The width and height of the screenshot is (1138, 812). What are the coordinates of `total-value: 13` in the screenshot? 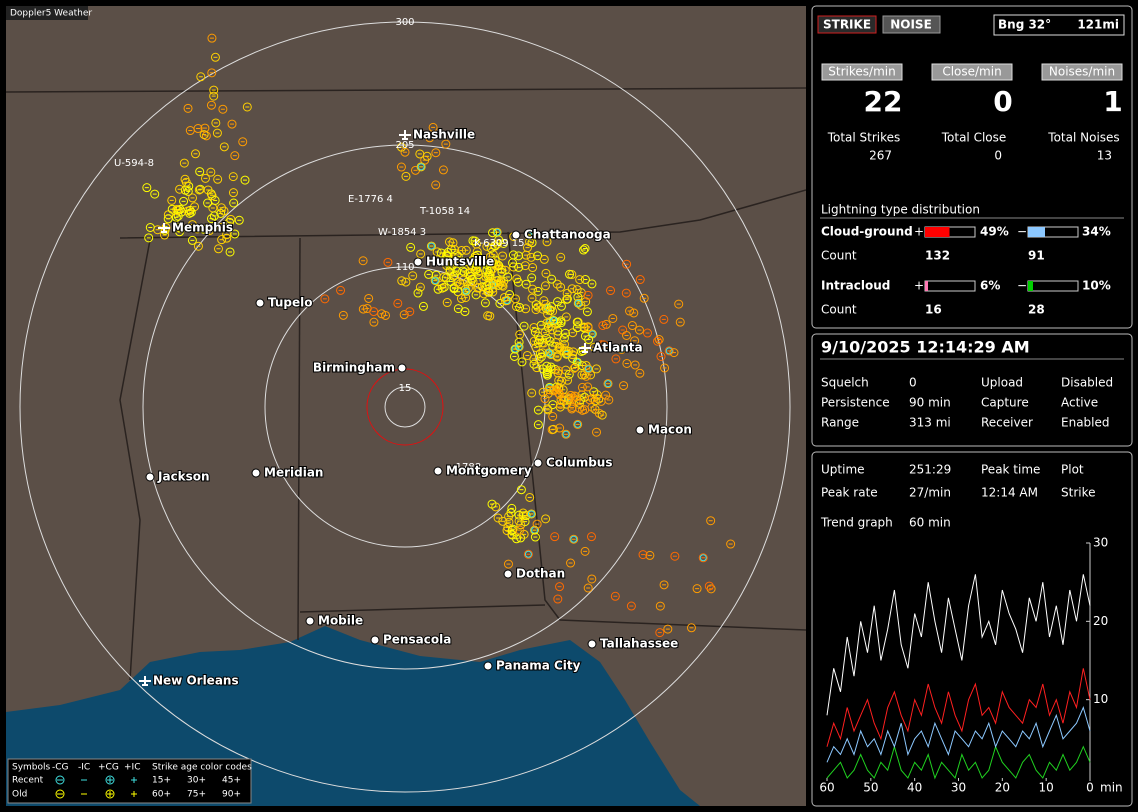 It's located at (1104, 156).